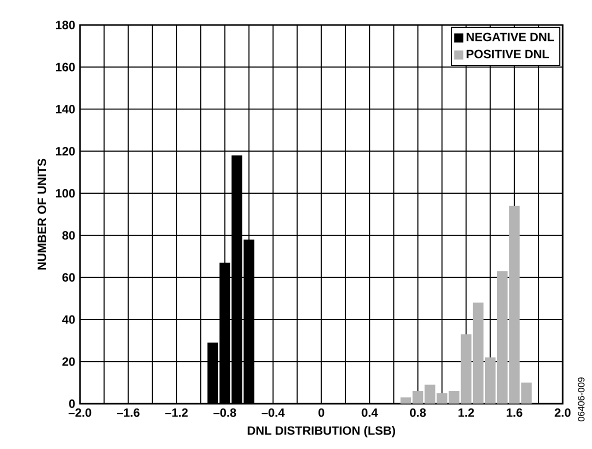  Describe the element at coordinates (42, 214) in the screenshot. I see `y-axis-title: NUMBER OF UNITS` at that location.